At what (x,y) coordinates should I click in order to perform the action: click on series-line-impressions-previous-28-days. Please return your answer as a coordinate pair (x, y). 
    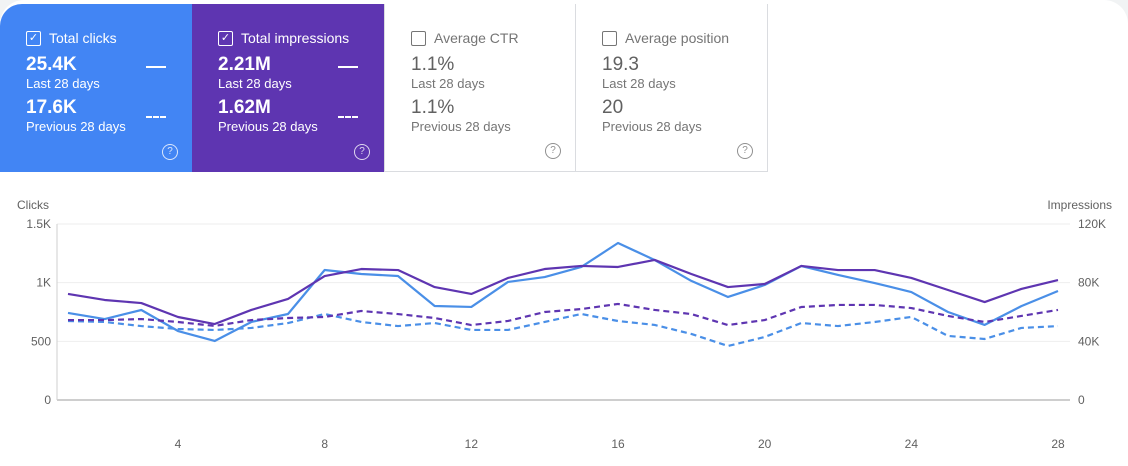
    Looking at the image, I should click on (563, 315).